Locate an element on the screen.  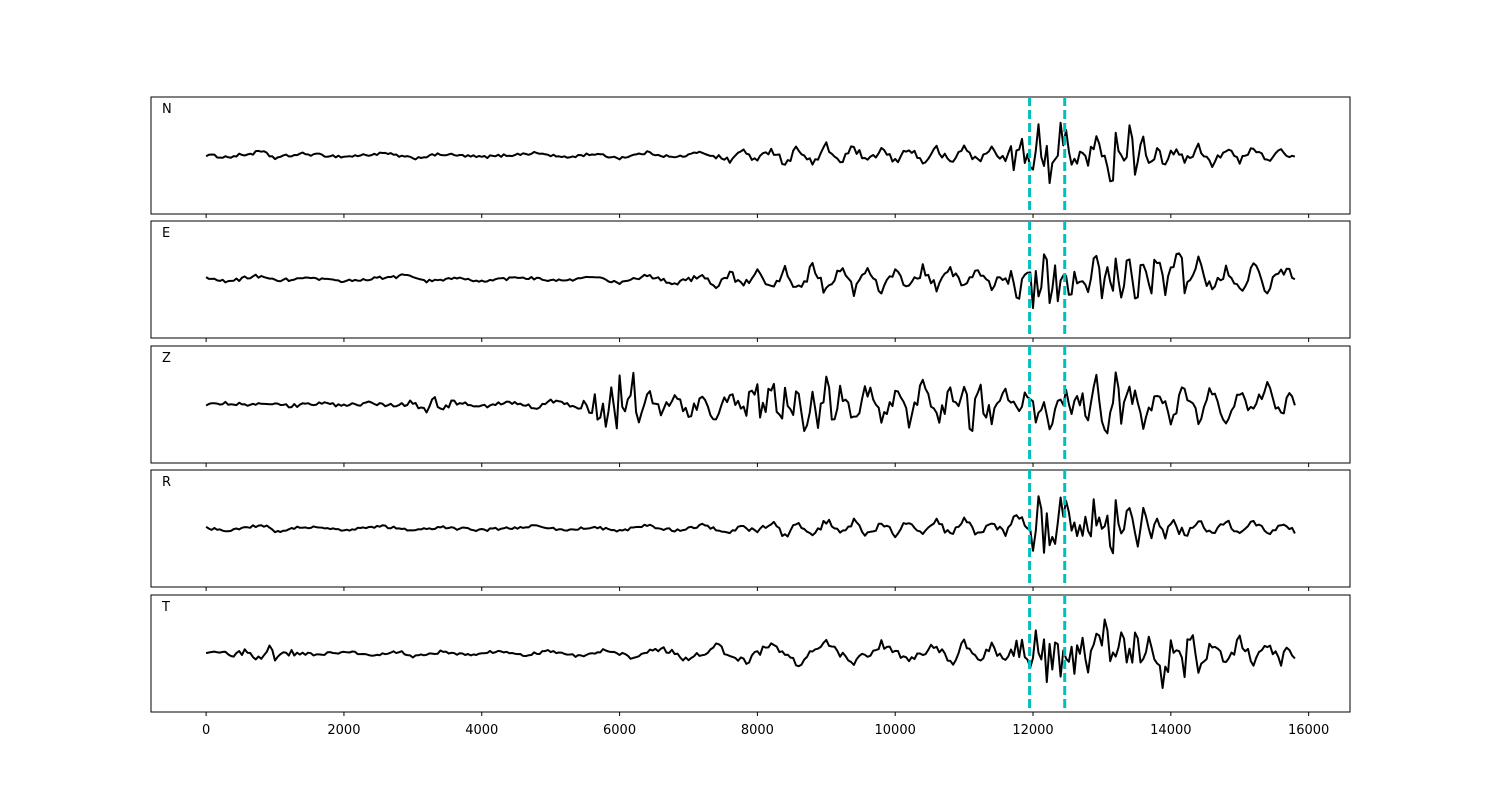
panel-e: E is located at coordinates (750, 281).